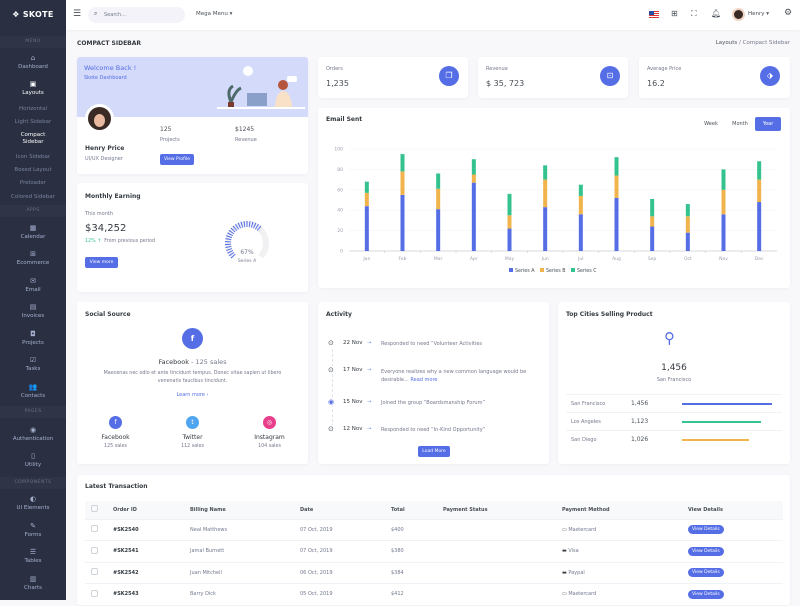  What do you see at coordinates (33, 88) in the screenshot?
I see `sidebar-item-layouts: ▣ Layouts` at bounding box center [33, 88].